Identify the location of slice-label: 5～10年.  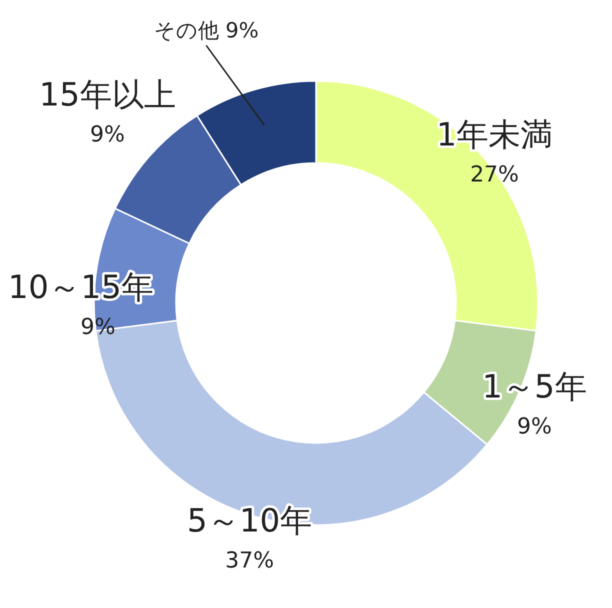
(249, 521).